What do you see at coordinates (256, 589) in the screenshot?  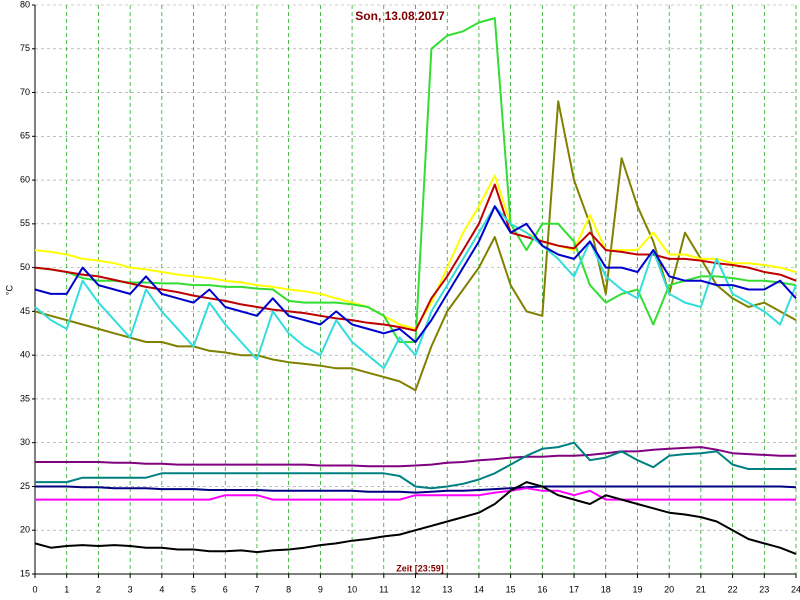 I see `x-tick-label: 7` at bounding box center [256, 589].